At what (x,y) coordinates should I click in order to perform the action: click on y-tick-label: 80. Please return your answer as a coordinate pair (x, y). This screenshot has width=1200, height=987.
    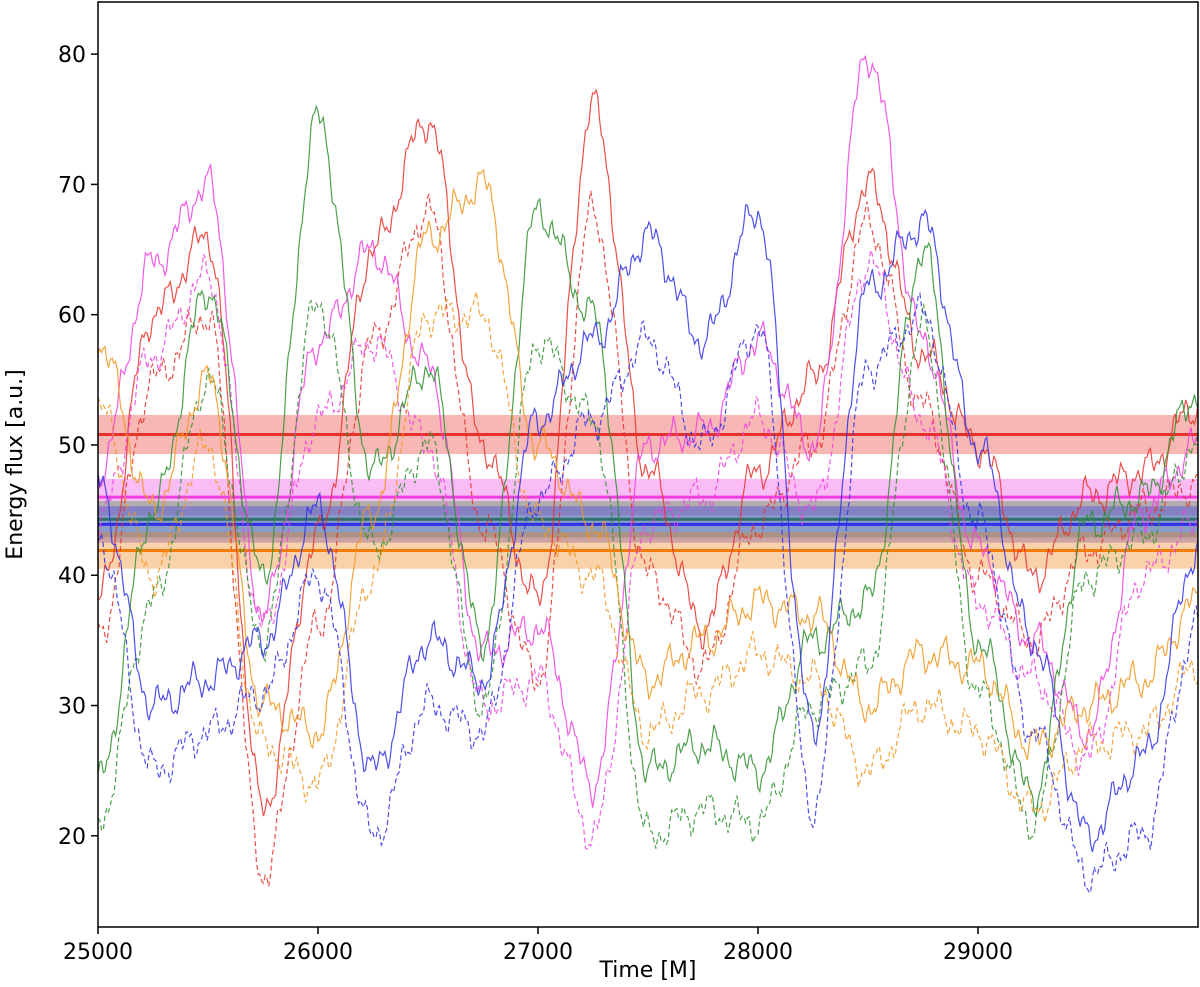
    Looking at the image, I should click on (72, 55).